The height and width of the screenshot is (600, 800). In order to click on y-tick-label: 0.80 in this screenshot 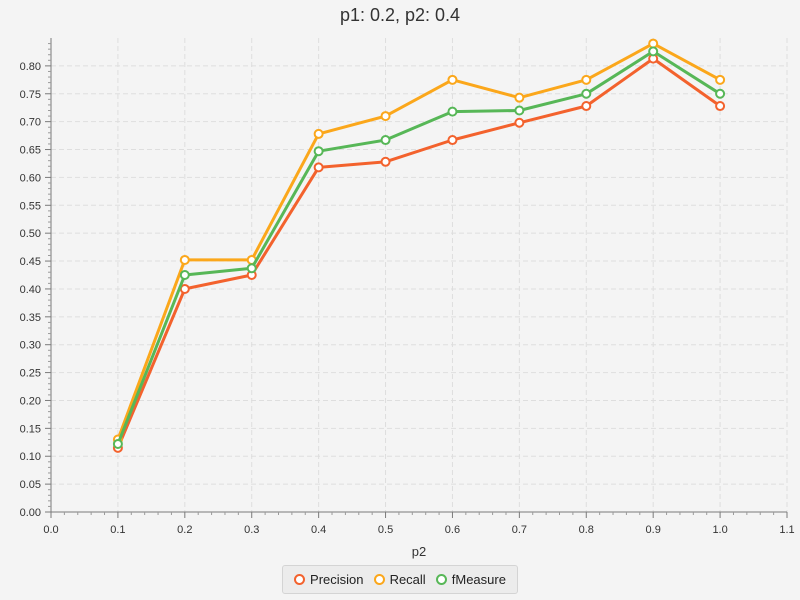, I will do `click(30, 67)`.